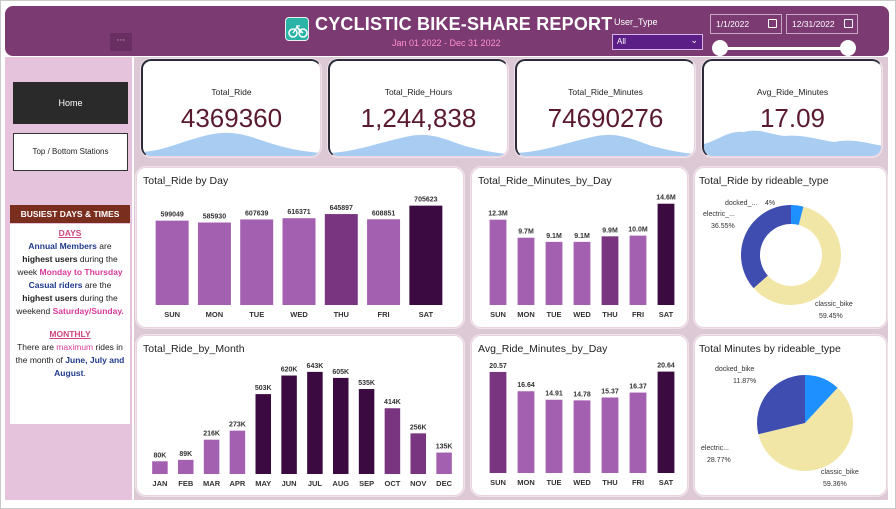 The image size is (896, 509). What do you see at coordinates (383, 213) in the screenshot?
I see `data-label: 608851` at bounding box center [383, 213].